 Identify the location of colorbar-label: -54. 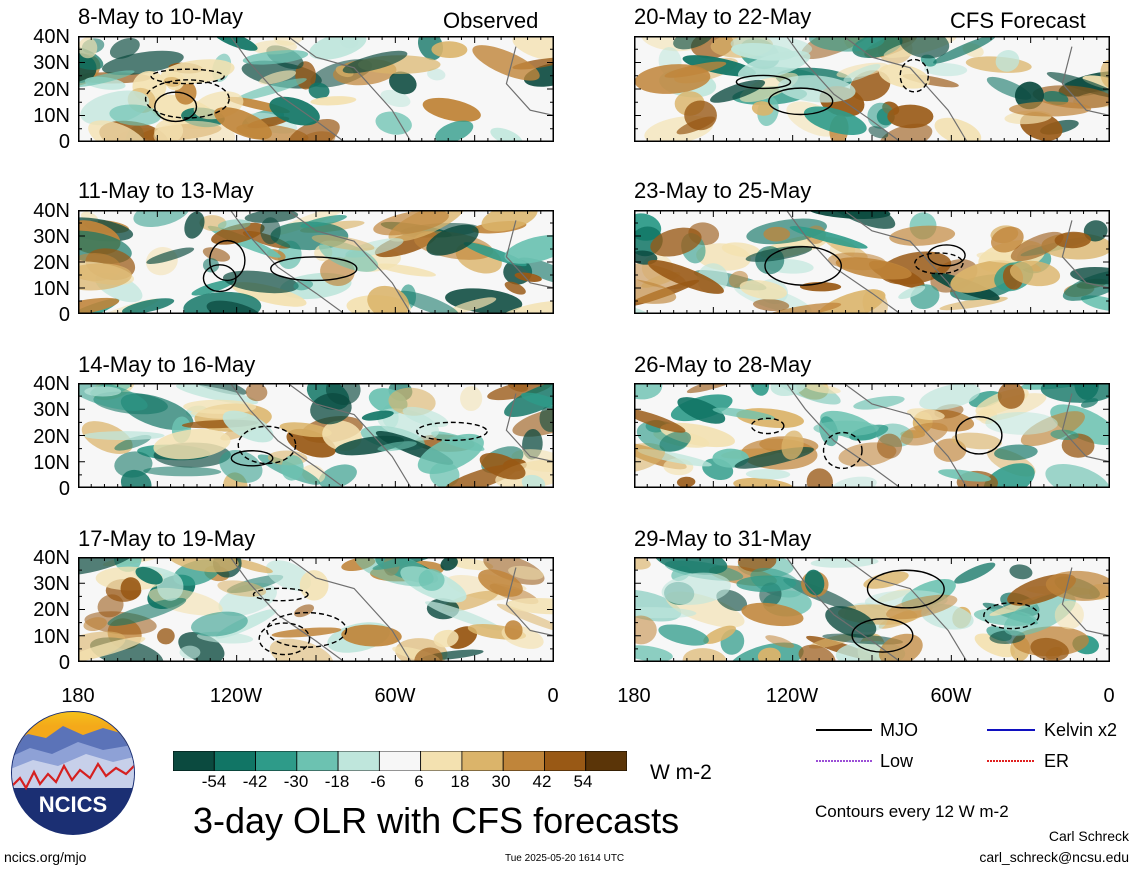
(214, 781).